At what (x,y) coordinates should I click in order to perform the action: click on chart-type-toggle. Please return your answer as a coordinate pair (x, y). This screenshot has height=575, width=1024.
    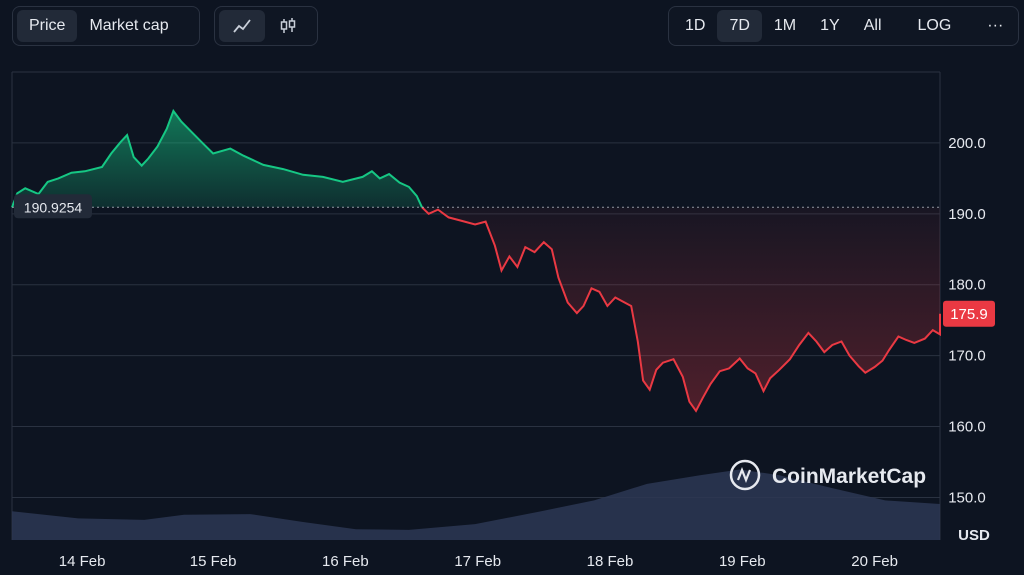
    Looking at the image, I should click on (266, 26).